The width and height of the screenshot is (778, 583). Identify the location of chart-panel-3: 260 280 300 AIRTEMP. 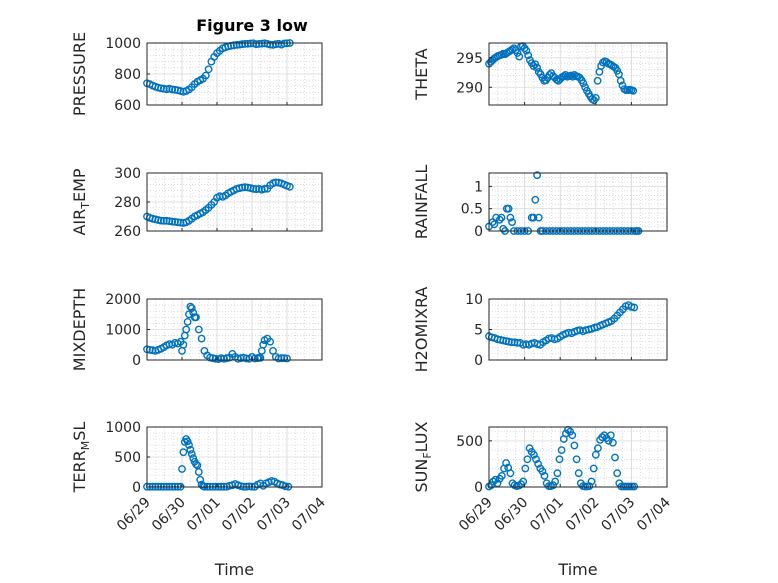
(196, 203).